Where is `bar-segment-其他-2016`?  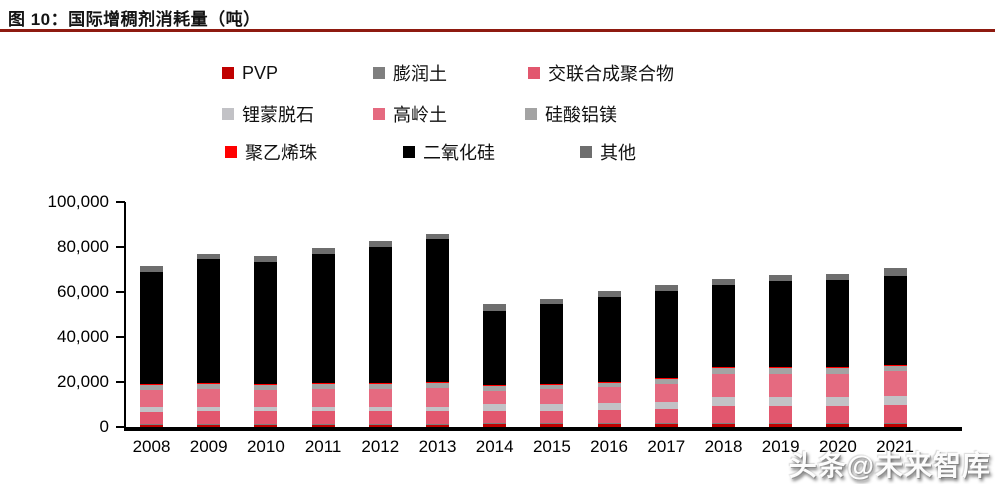 bar-segment-其他-2016 is located at coordinates (609, 293).